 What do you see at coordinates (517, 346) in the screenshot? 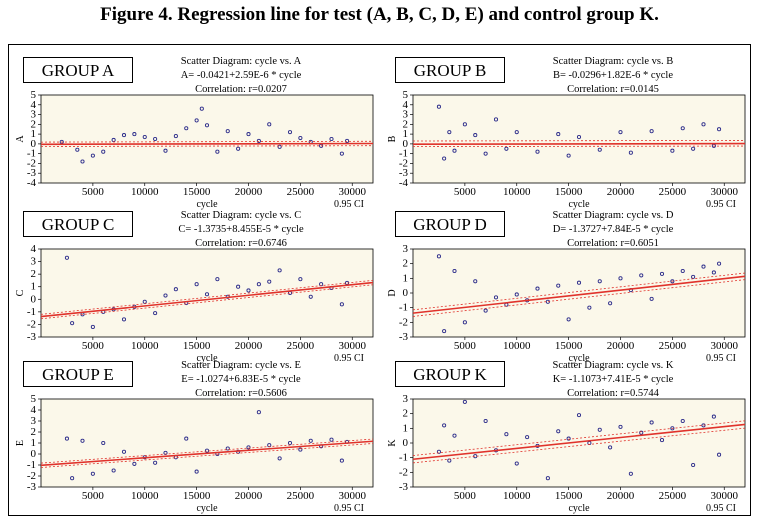
I see `x-tick-label: 10000` at bounding box center [517, 346].